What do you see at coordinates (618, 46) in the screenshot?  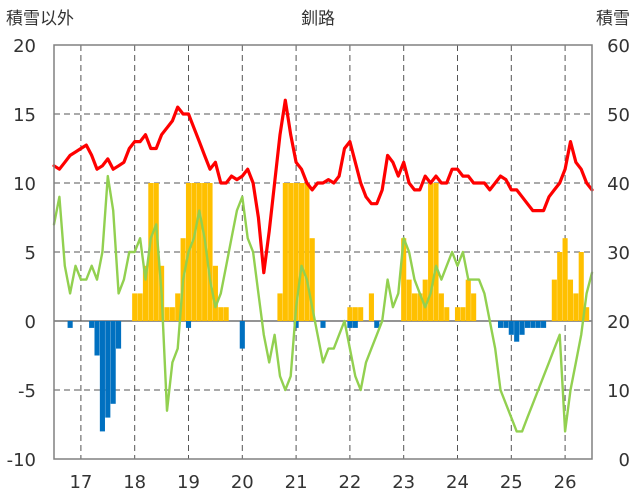 I see `right-tick-label: 60` at bounding box center [618, 46].